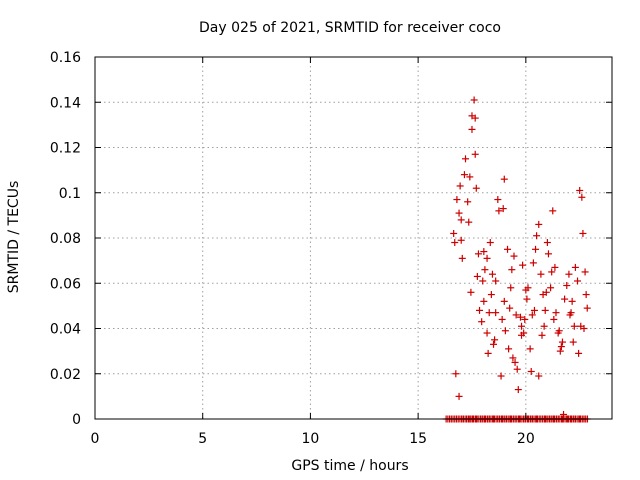  I want to click on x-axis-label: GPS time / hours, so click(349, 466).